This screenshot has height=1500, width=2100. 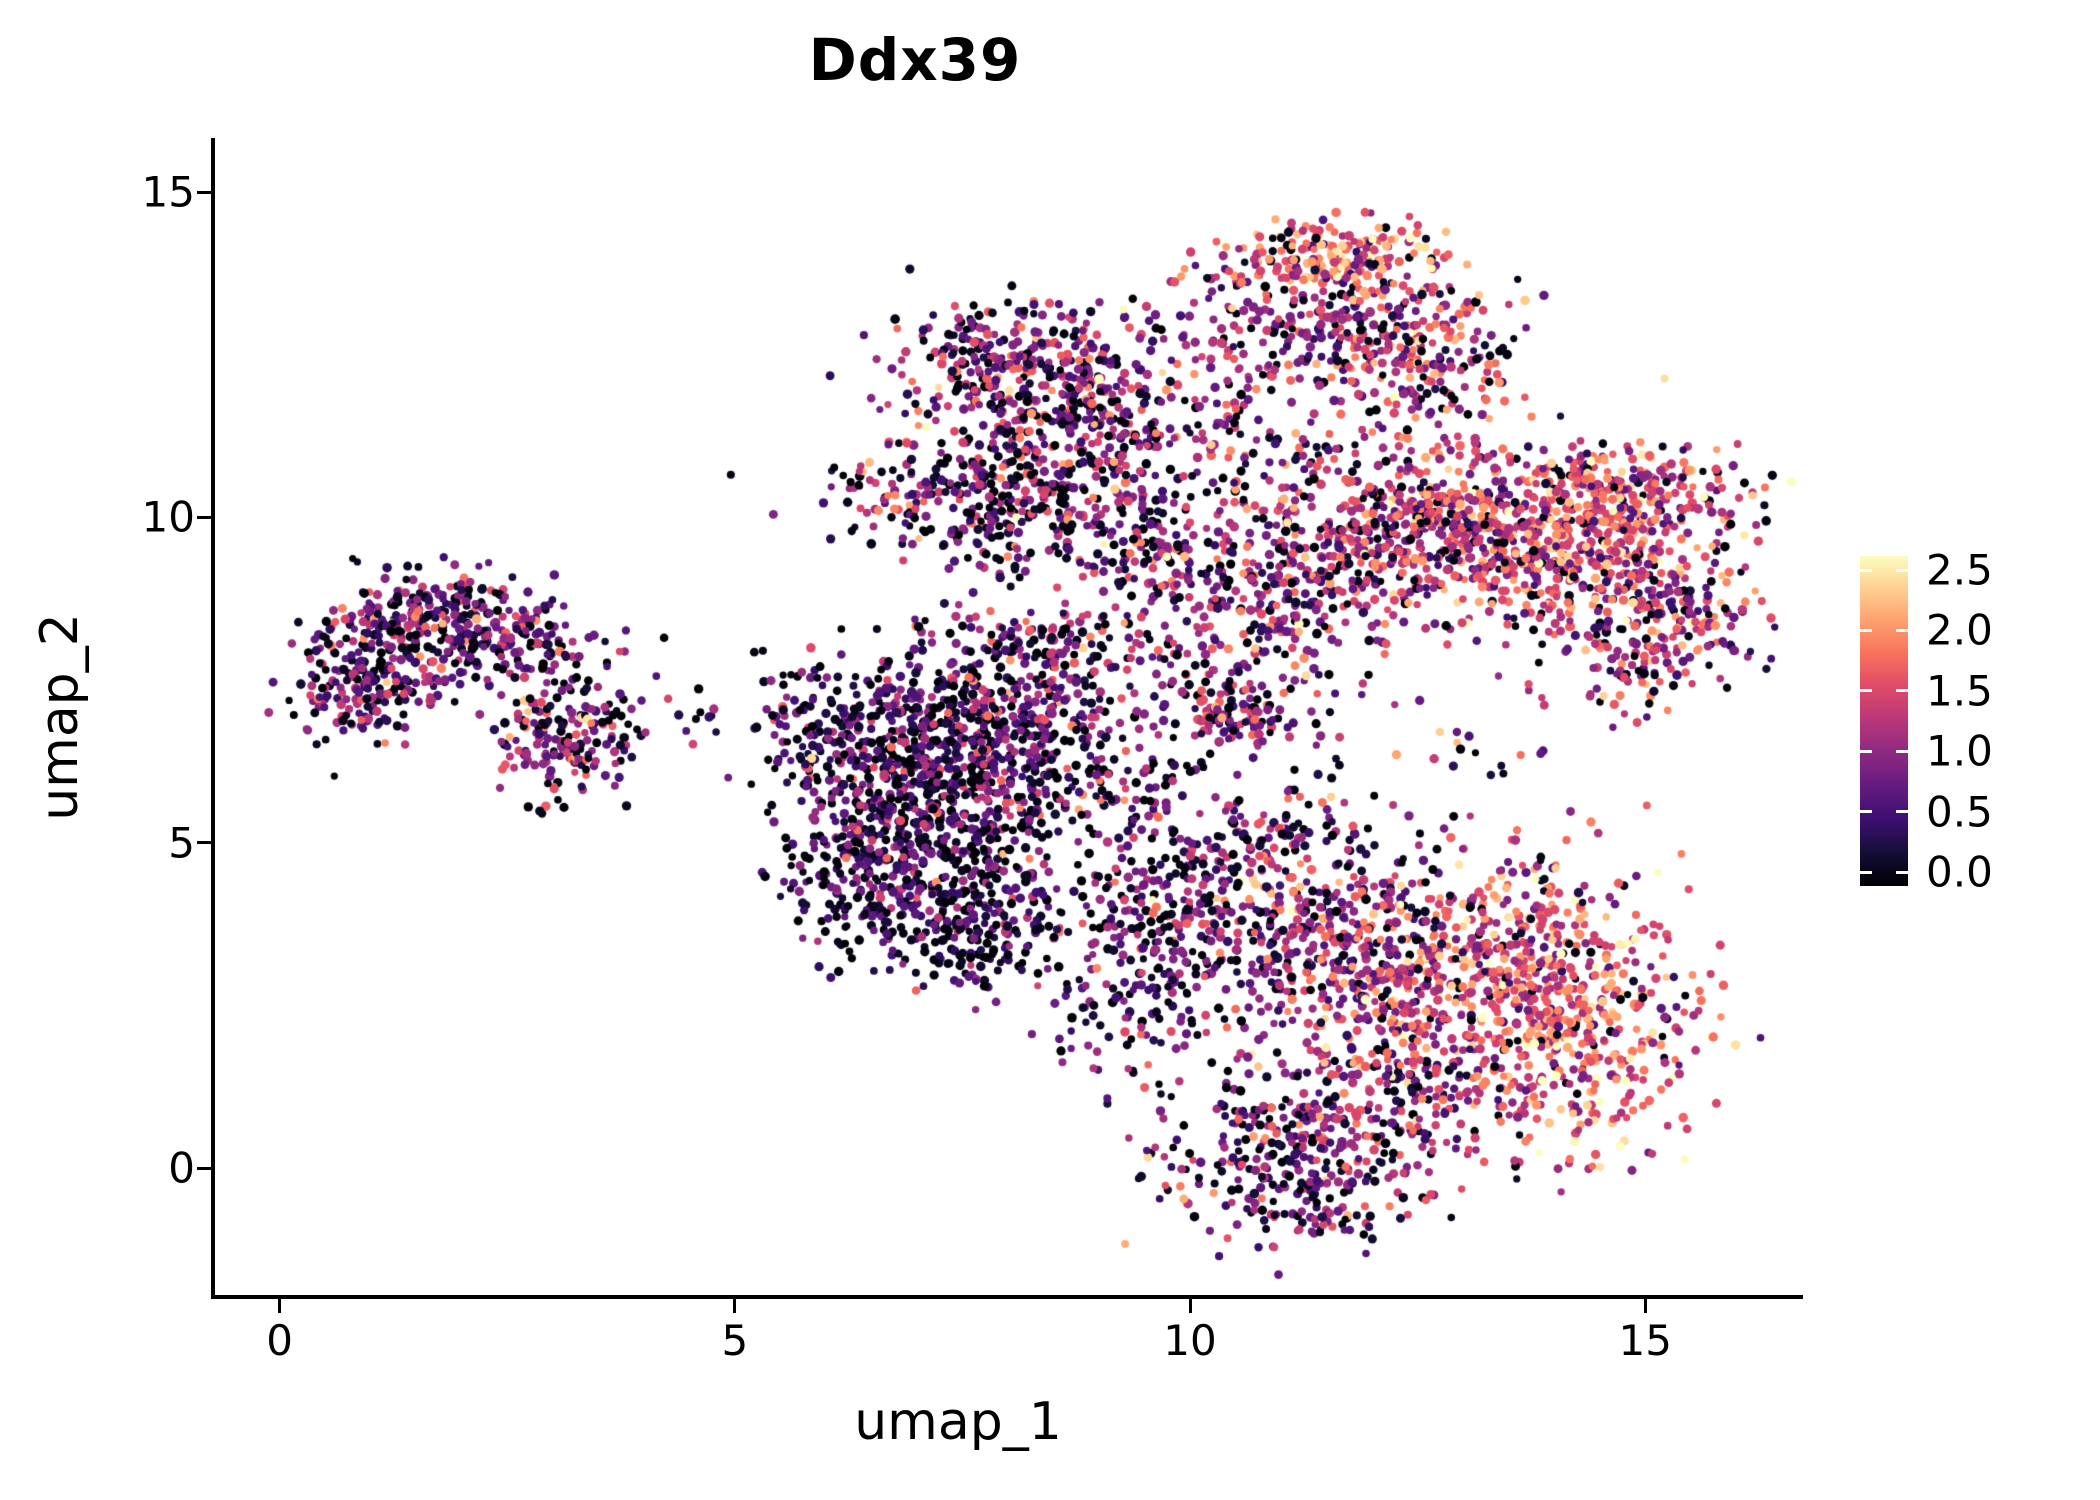 I want to click on colorbar-tick-label: 0.0, so click(x=1959, y=872).